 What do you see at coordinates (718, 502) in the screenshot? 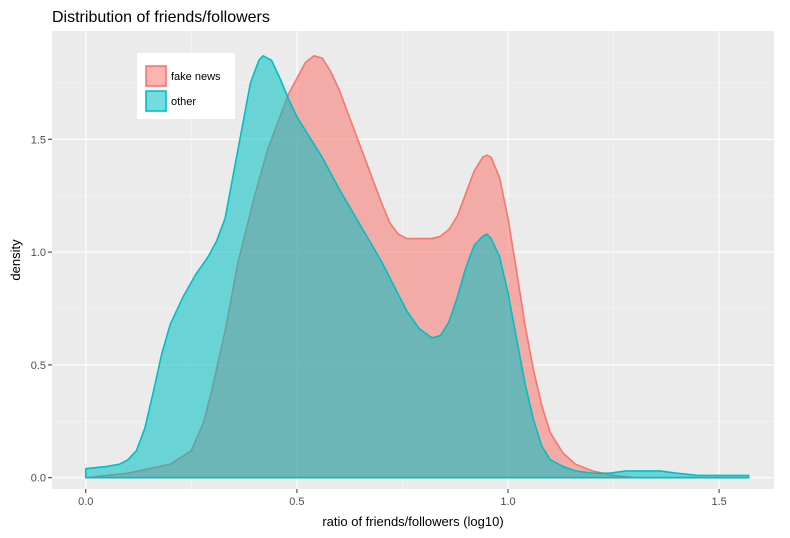
I see `x-tick-label: 1.5` at bounding box center [718, 502].